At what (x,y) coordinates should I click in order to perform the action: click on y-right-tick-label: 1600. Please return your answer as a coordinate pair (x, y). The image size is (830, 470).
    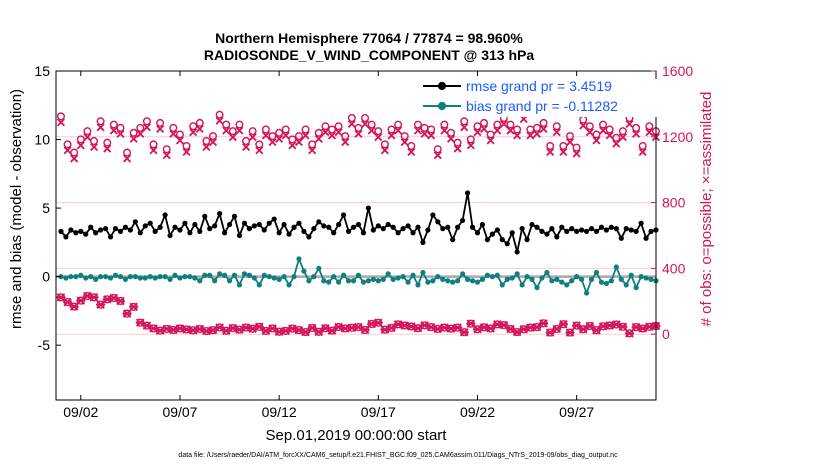
    Looking at the image, I should click on (677, 71).